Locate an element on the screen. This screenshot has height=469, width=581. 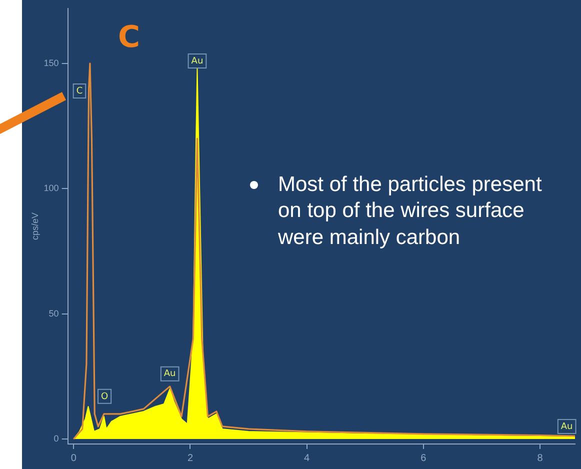
y-tick-label: 0 is located at coordinates (56, 438).